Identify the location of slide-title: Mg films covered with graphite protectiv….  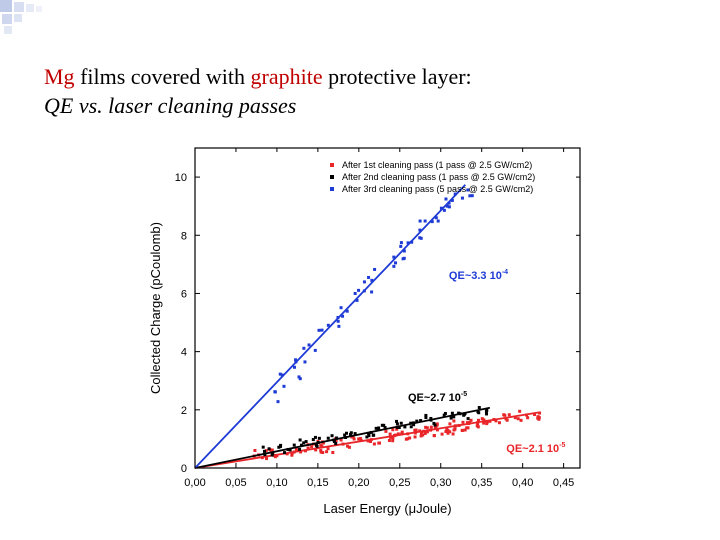
(258, 91).